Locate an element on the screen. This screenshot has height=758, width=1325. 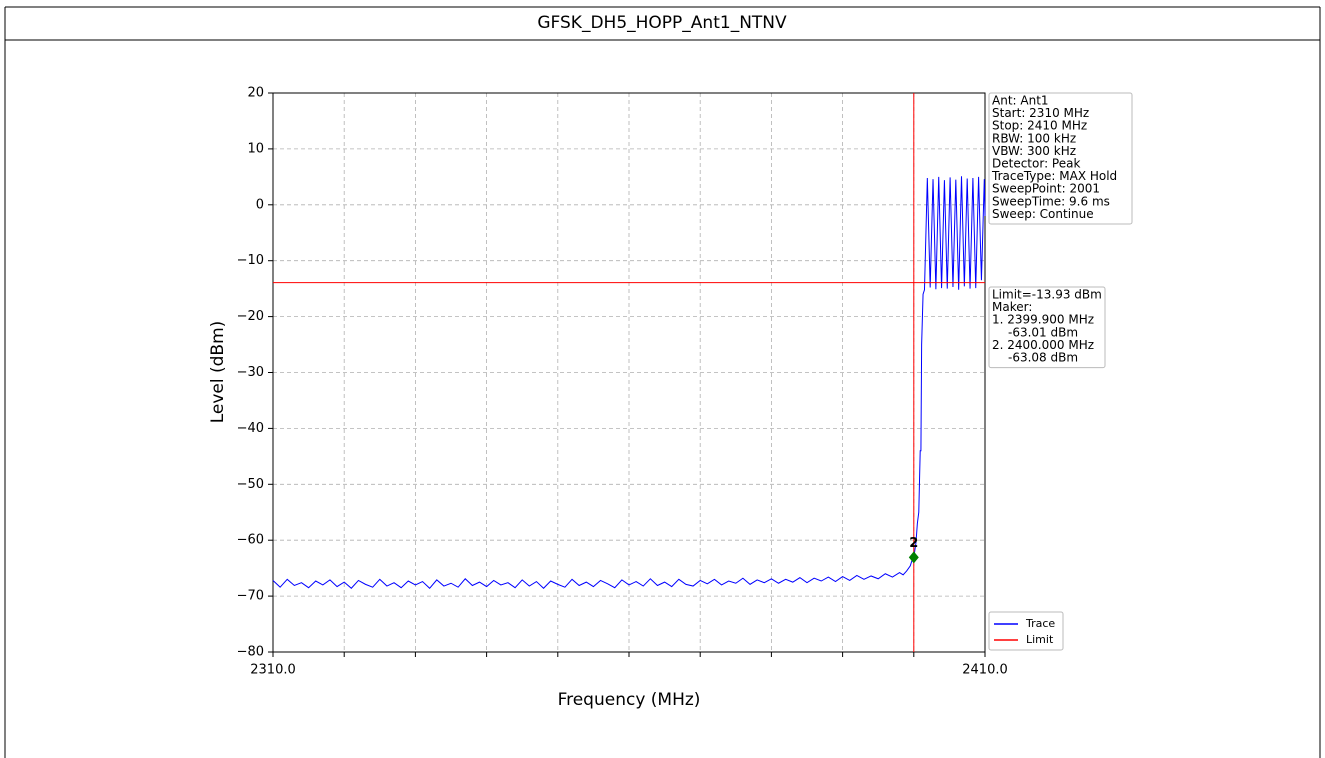
y-tick-label: −50 is located at coordinates (250, 484).